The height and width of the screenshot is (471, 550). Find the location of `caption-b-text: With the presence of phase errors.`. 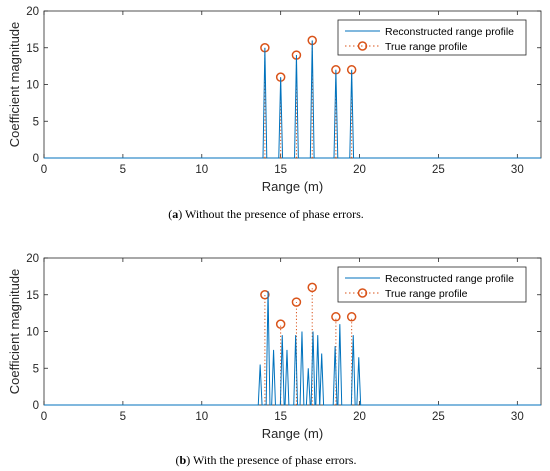

caption-b-text: With the presence of phase errors. is located at coordinates (273, 460).